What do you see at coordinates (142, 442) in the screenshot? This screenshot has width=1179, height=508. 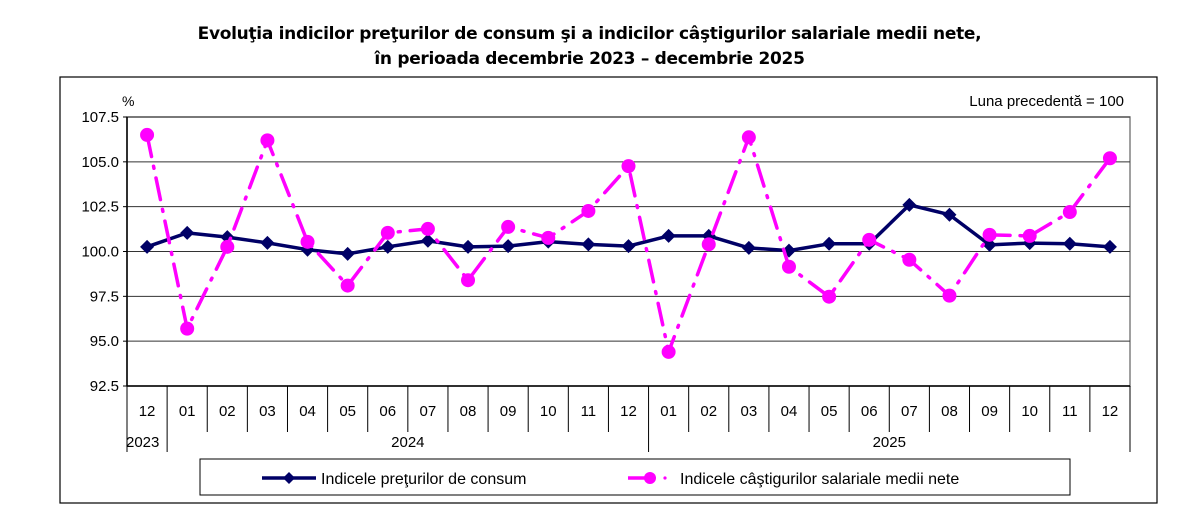 I see `year-label: 2023` at bounding box center [142, 442].